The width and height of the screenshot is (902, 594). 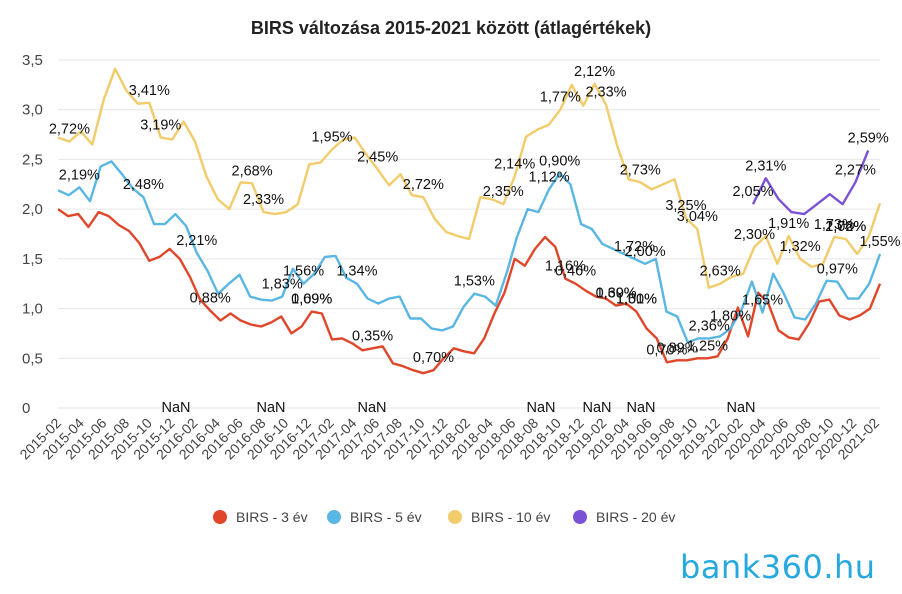 What do you see at coordinates (834, 225) in the screenshot?
I see `data-label: 1,73%` at bounding box center [834, 225].